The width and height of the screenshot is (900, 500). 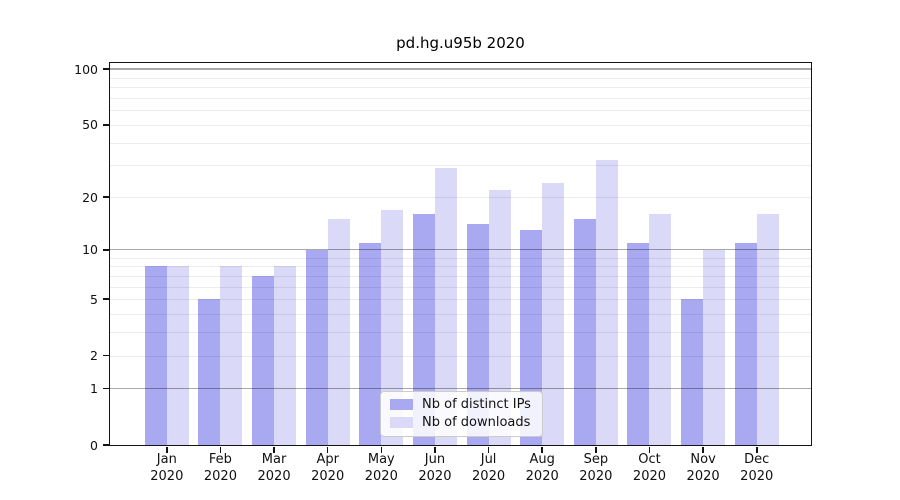 What do you see at coordinates (370, 343) in the screenshot?
I see `bar-ips-may` at bounding box center [370, 343].